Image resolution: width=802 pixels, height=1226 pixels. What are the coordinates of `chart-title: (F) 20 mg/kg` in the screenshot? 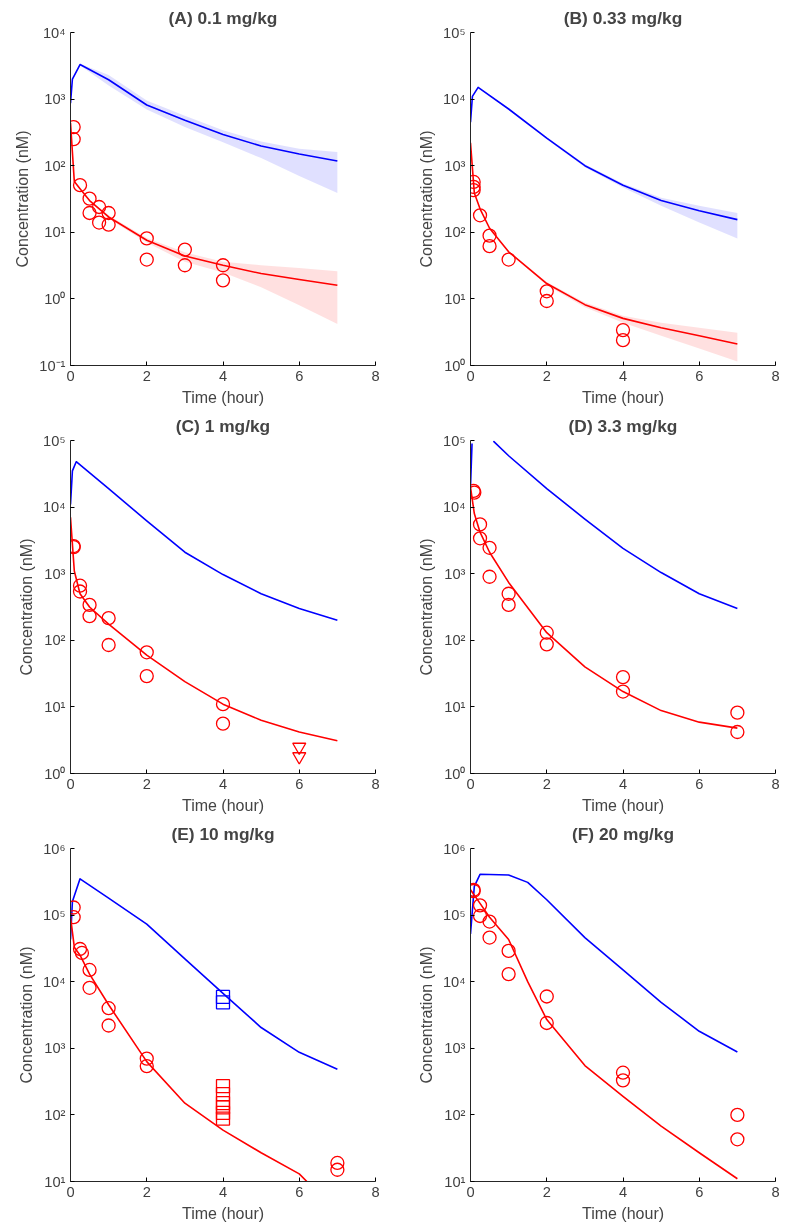 It's located at (623, 833).